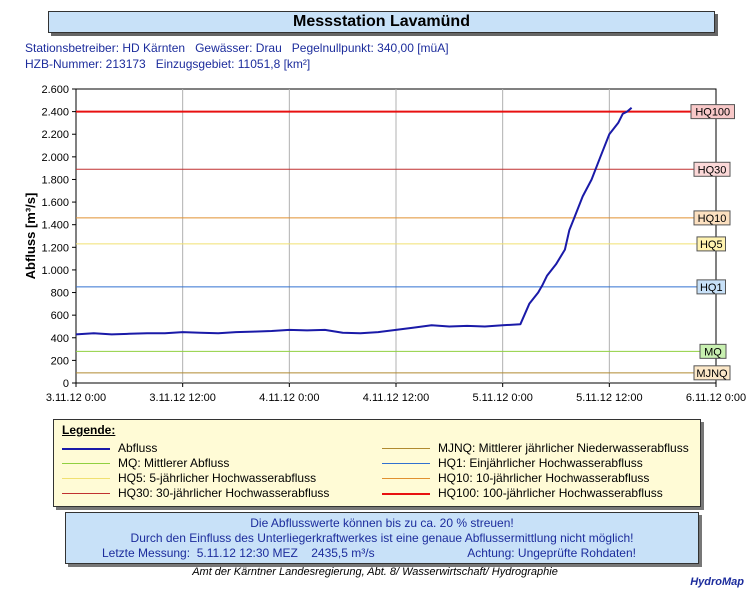  I want to click on ref-label-mjnq: MJNQ, so click(712, 374).